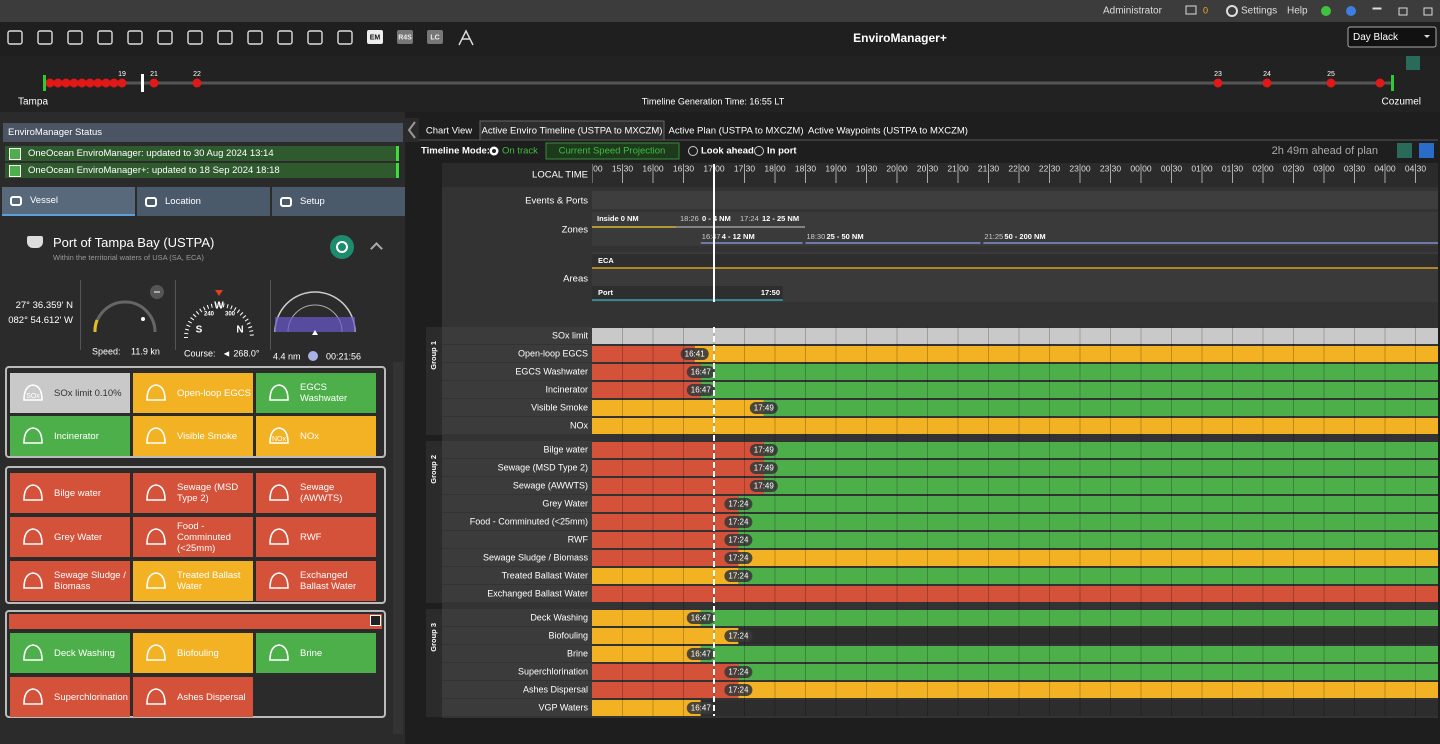 The height and width of the screenshot is (744, 1440). I want to click on status-row-label: Grey Water, so click(565, 503).